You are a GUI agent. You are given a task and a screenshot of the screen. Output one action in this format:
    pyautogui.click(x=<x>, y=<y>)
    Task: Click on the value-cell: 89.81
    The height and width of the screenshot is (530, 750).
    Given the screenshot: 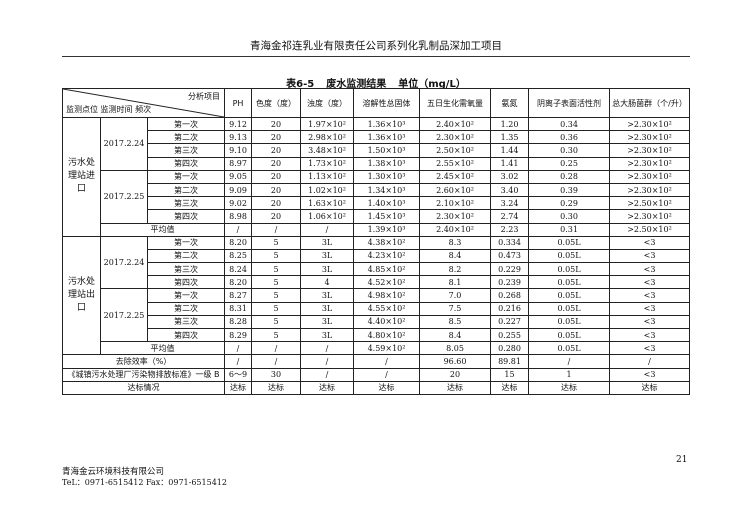 What is the action you would take?
    pyautogui.click(x=510, y=361)
    